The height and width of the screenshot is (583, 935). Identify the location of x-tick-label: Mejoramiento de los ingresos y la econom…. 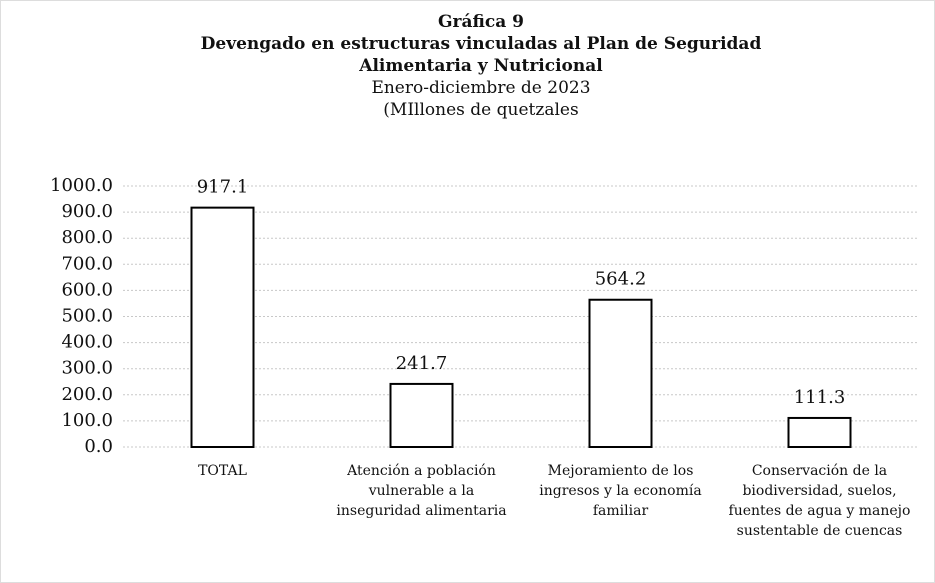
(620, 491).